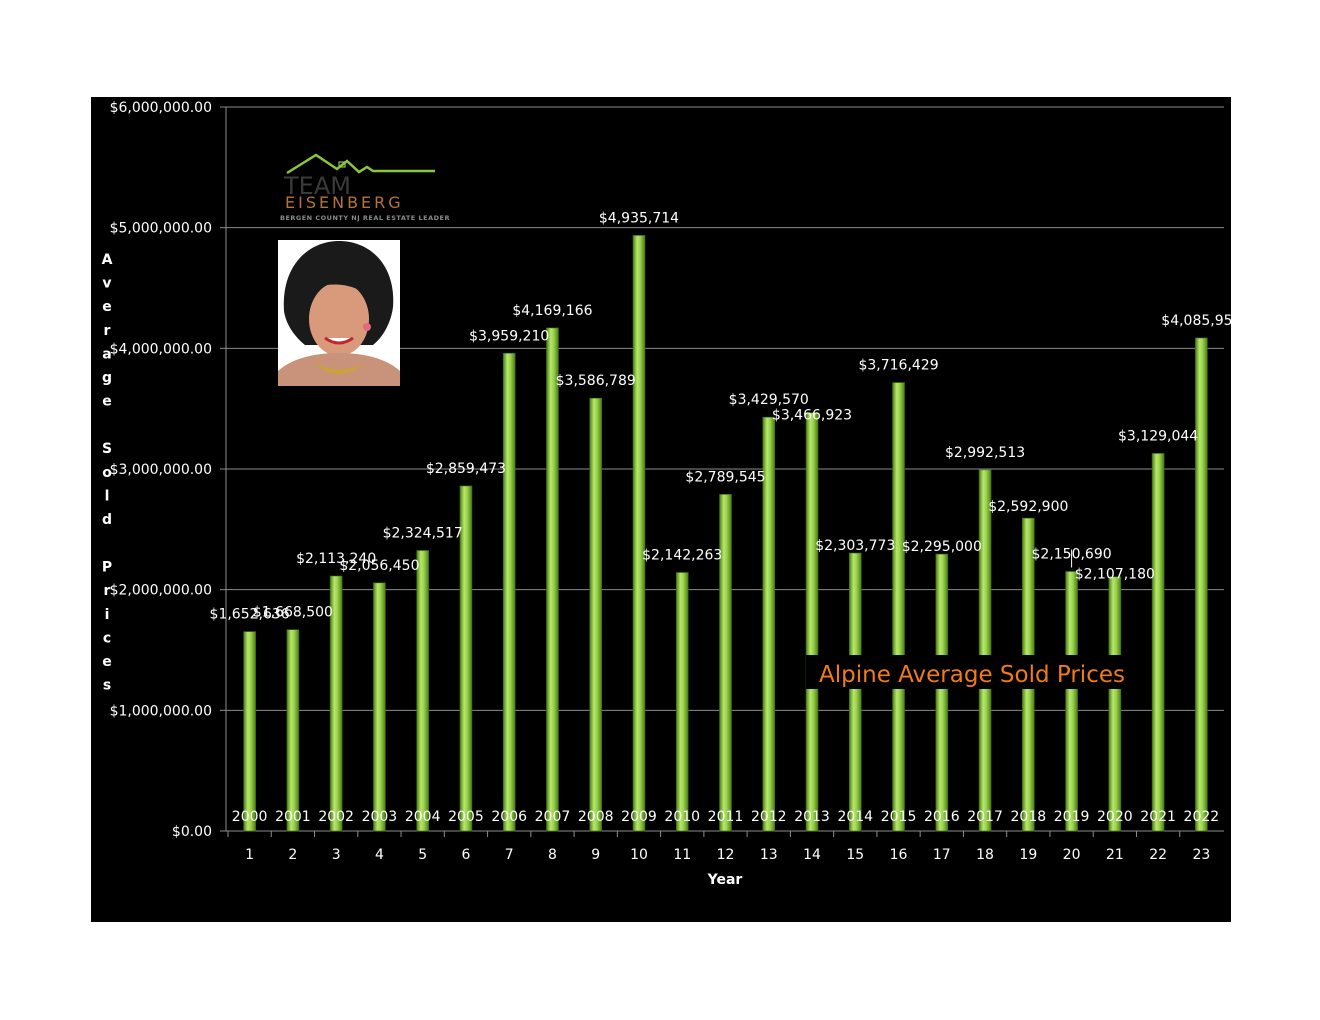 The image size is (1320, 1020). I want to click on data-label: $3,716,429, so click(898, 366).